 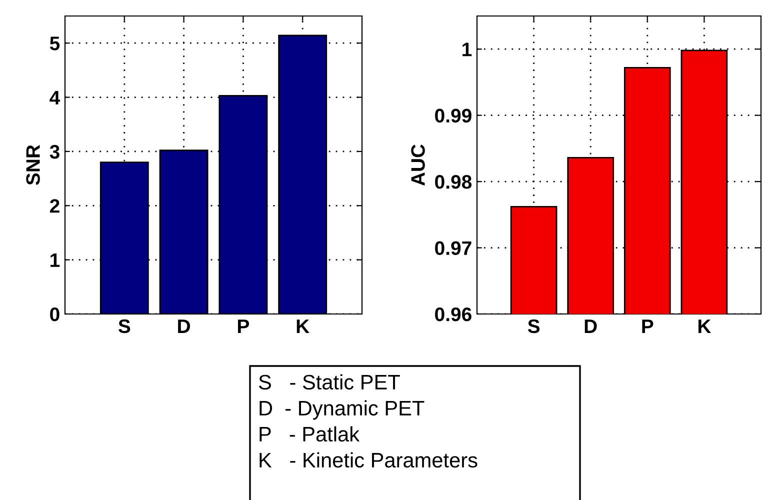 I want to click on text: S - Static PET, so click(x=329, y=382).